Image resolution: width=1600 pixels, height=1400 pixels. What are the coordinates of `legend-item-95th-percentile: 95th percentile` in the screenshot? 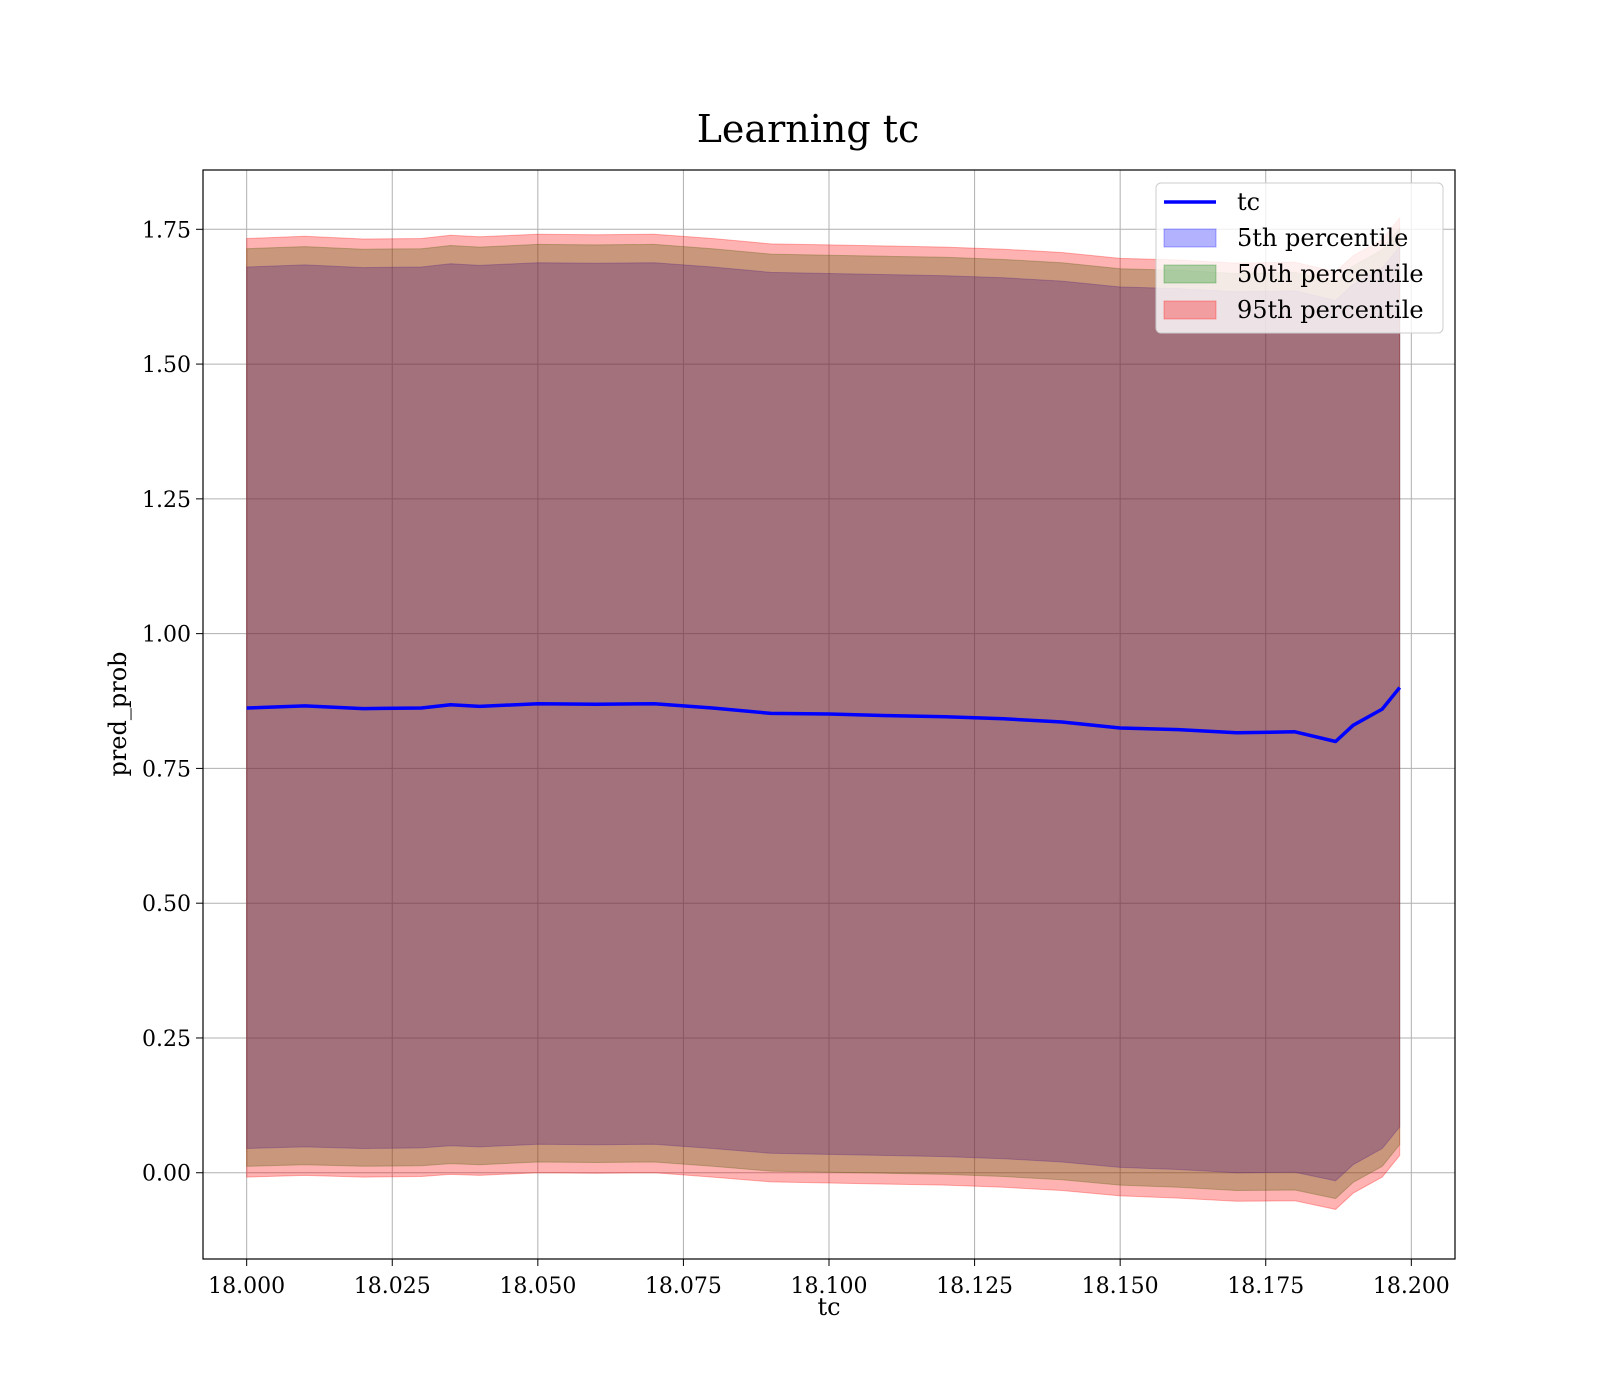 It's located at (1293, 310).